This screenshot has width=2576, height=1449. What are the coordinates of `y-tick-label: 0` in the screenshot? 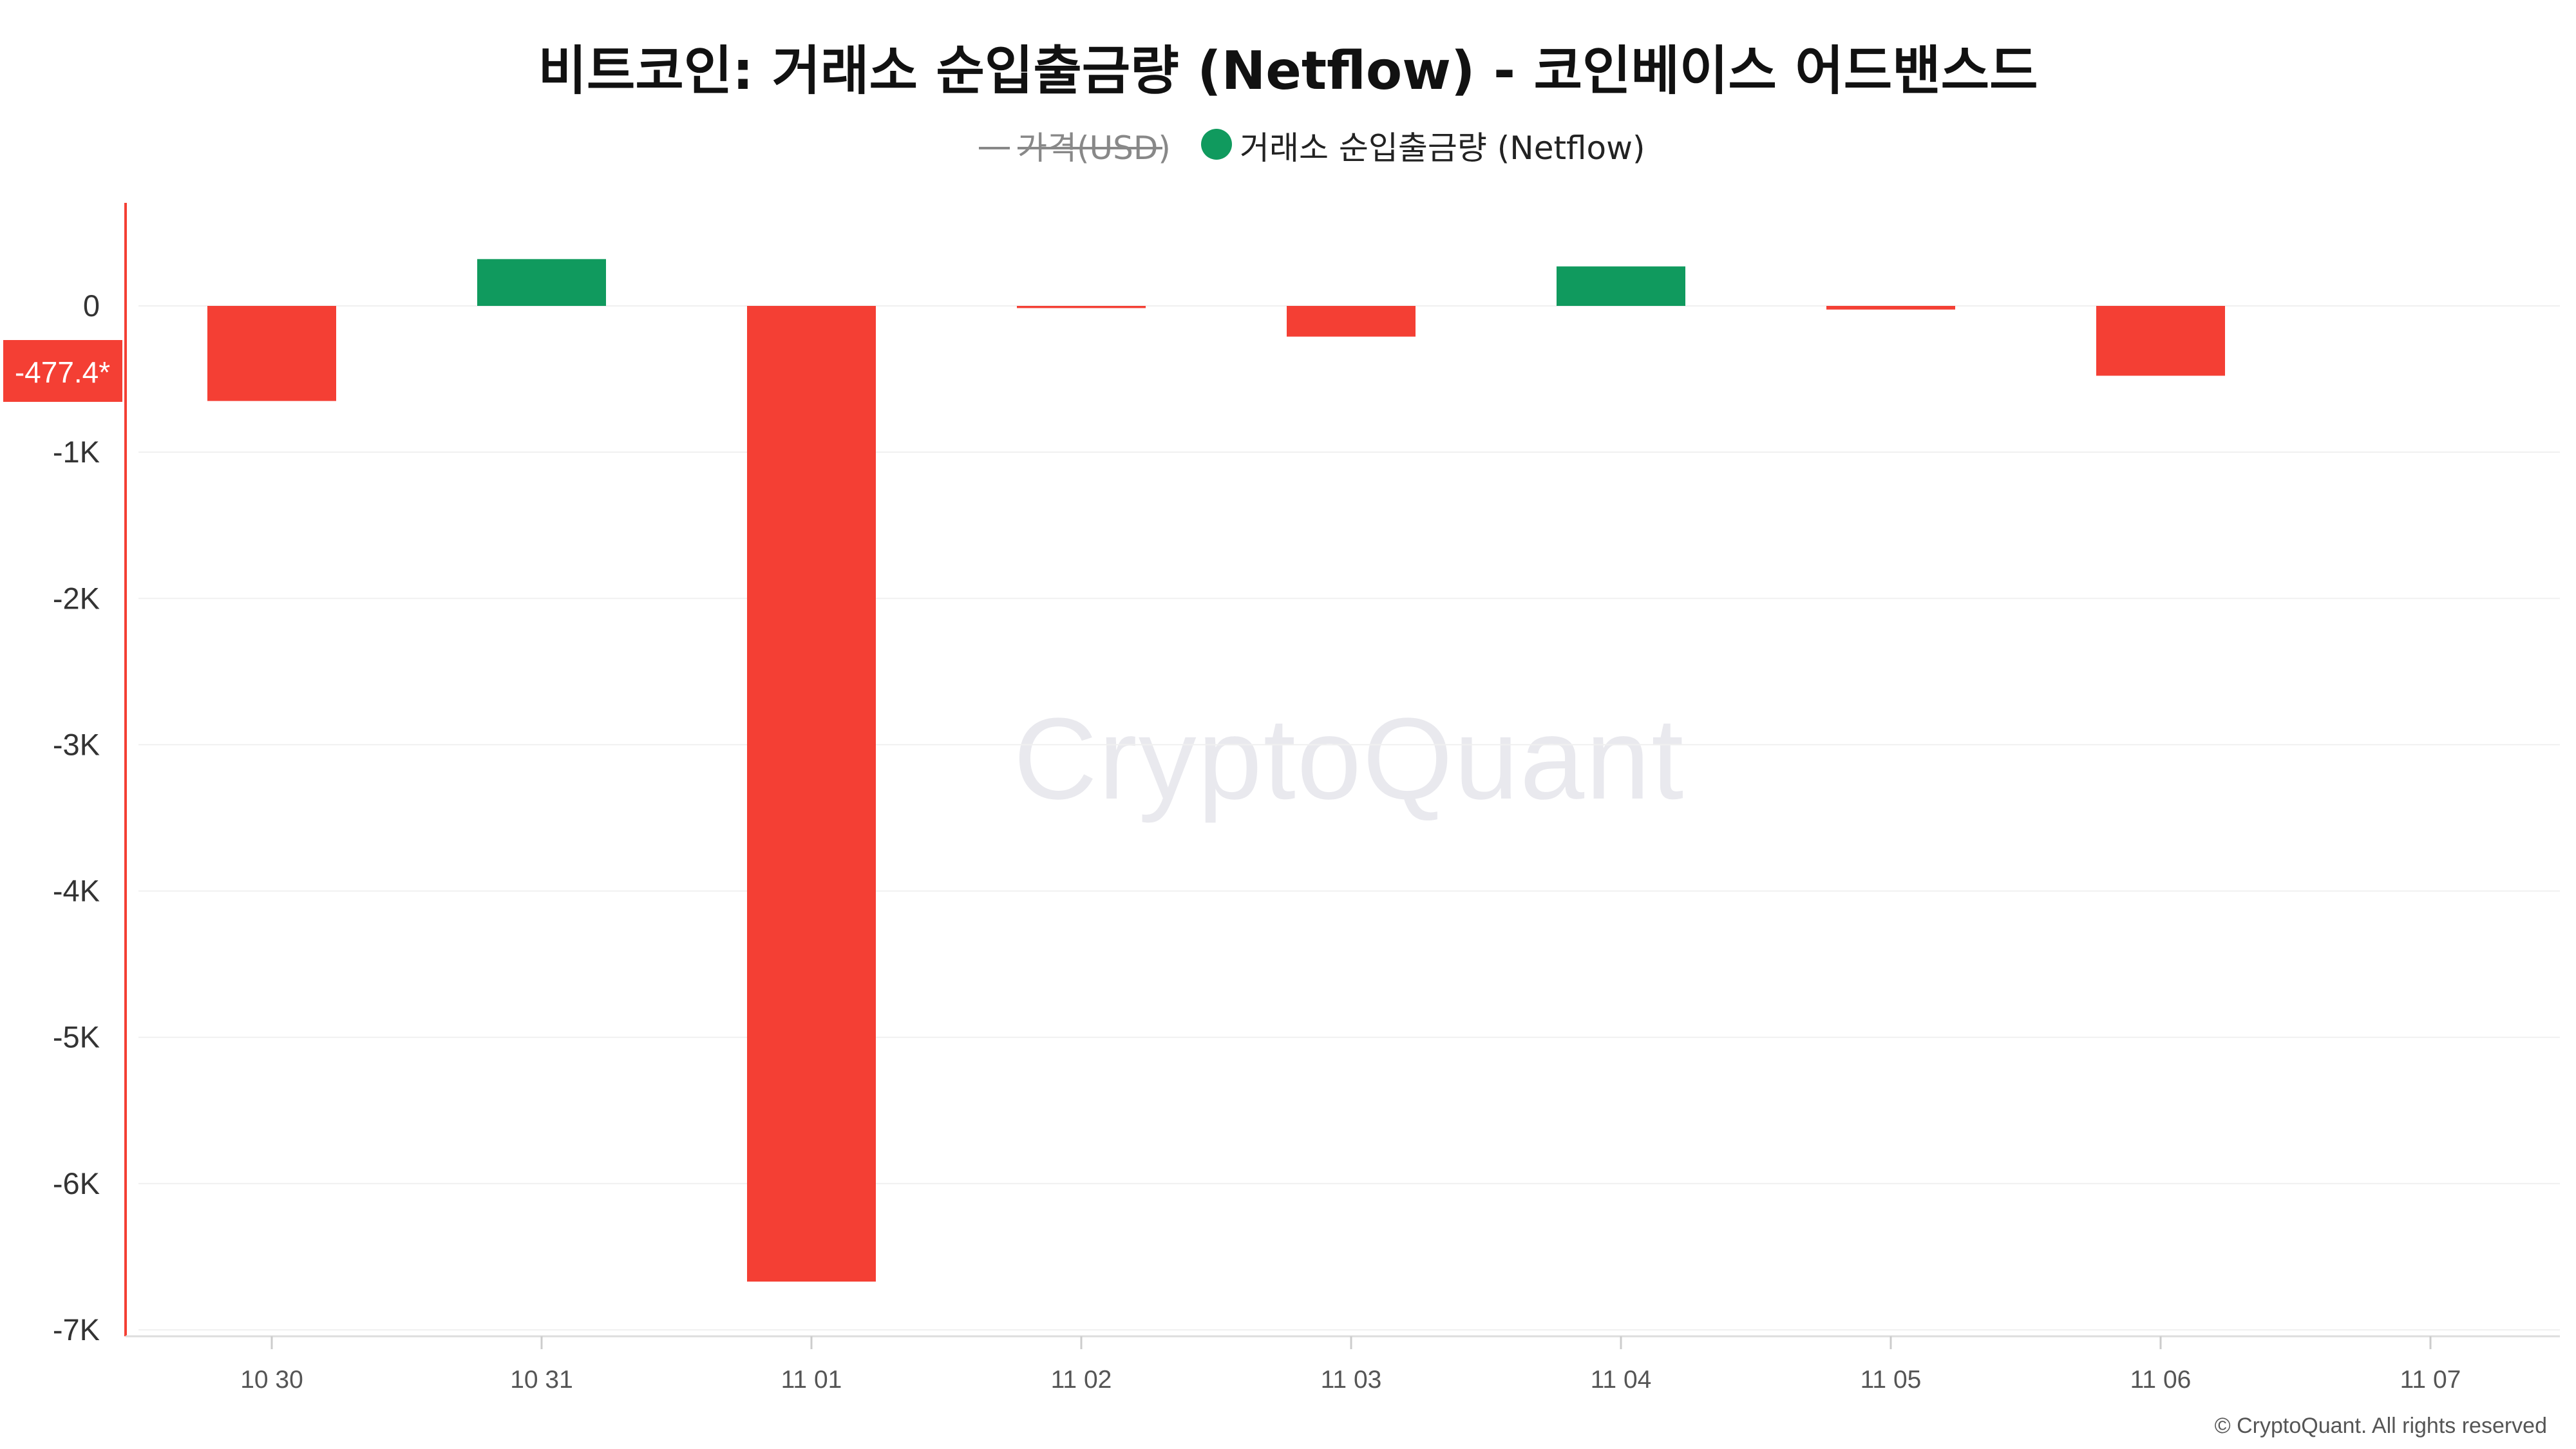 It's located at (92, 306).